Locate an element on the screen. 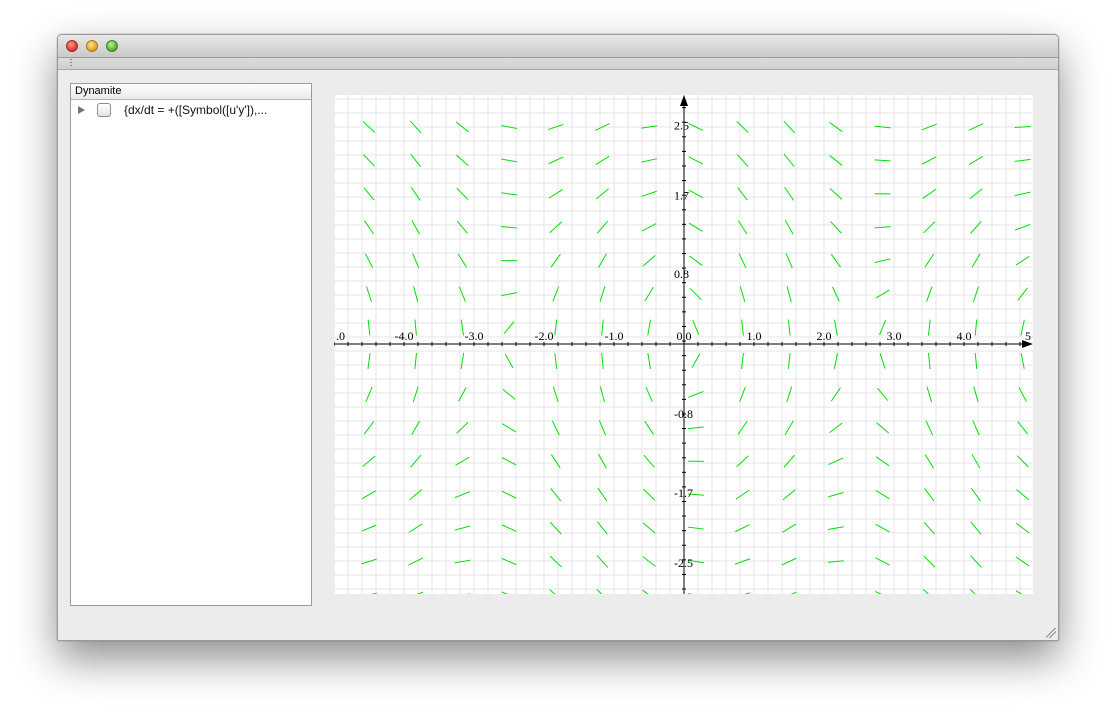 The width and height of the screenshot is (1114, 718). visibility-checkbox is located at coordinates (104, 110).